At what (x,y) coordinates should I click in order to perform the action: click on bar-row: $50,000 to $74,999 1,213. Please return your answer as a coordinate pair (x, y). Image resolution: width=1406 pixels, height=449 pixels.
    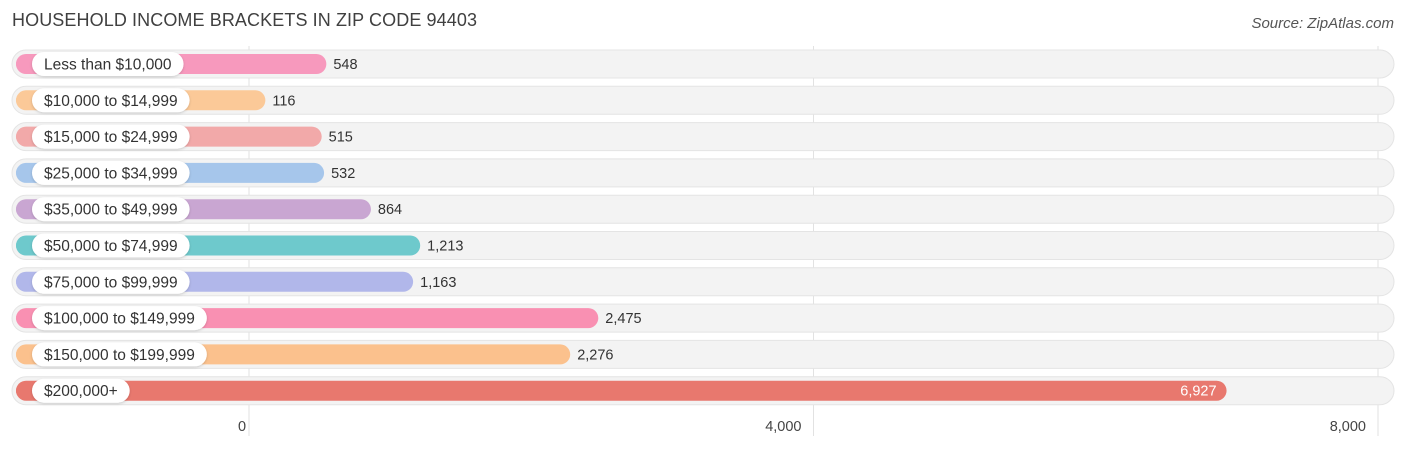
    Looking at the image, I should click on (703, 245).